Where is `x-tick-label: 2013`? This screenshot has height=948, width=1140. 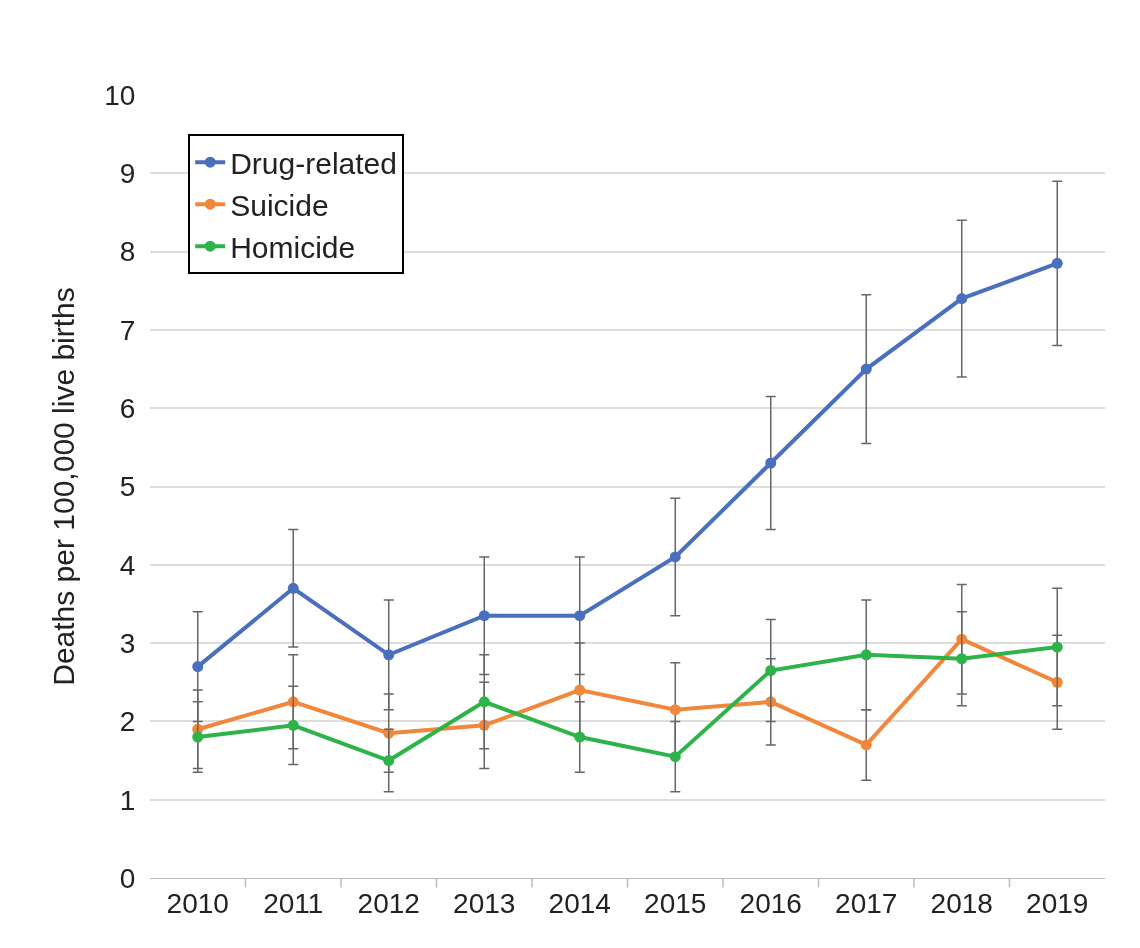 x-tick-label: 2013 is located at coordinates (484, 903).